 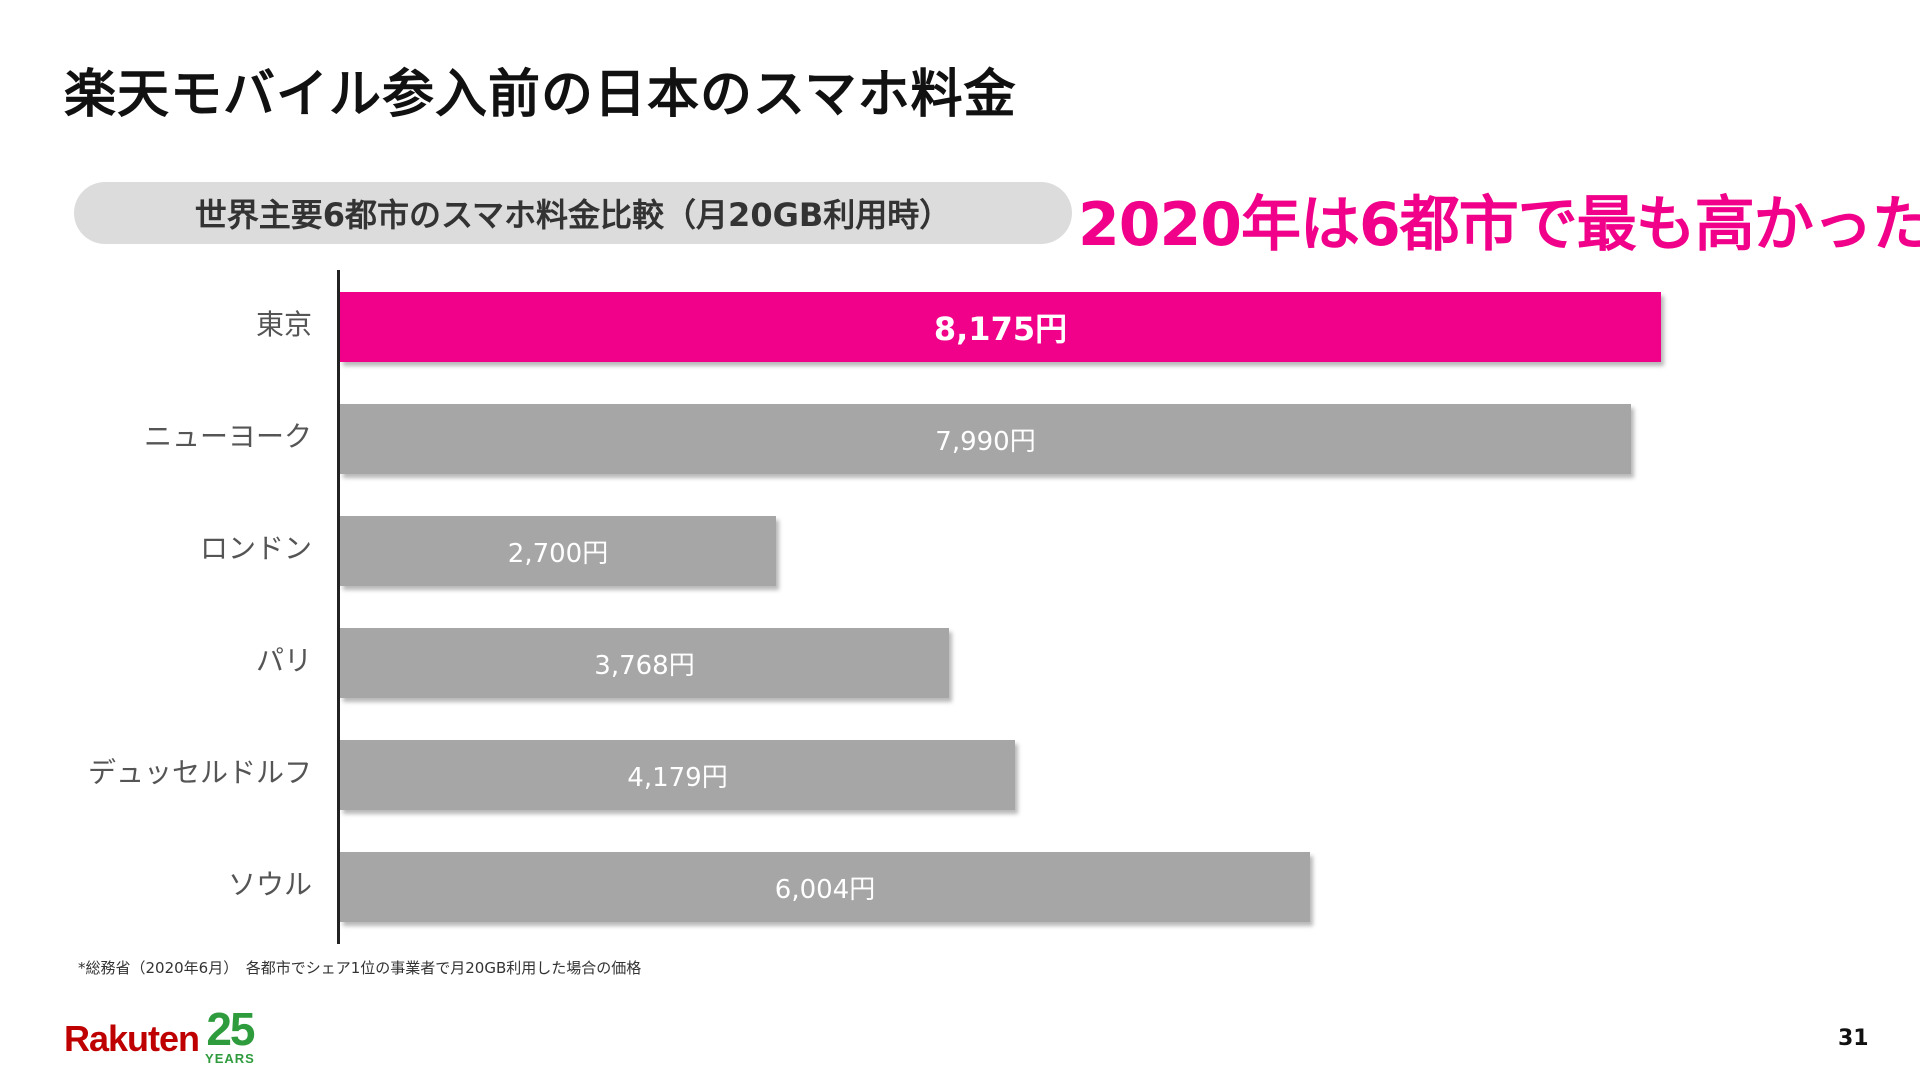 I want to click on bar: 3,768円, so click(x=644, y=663).